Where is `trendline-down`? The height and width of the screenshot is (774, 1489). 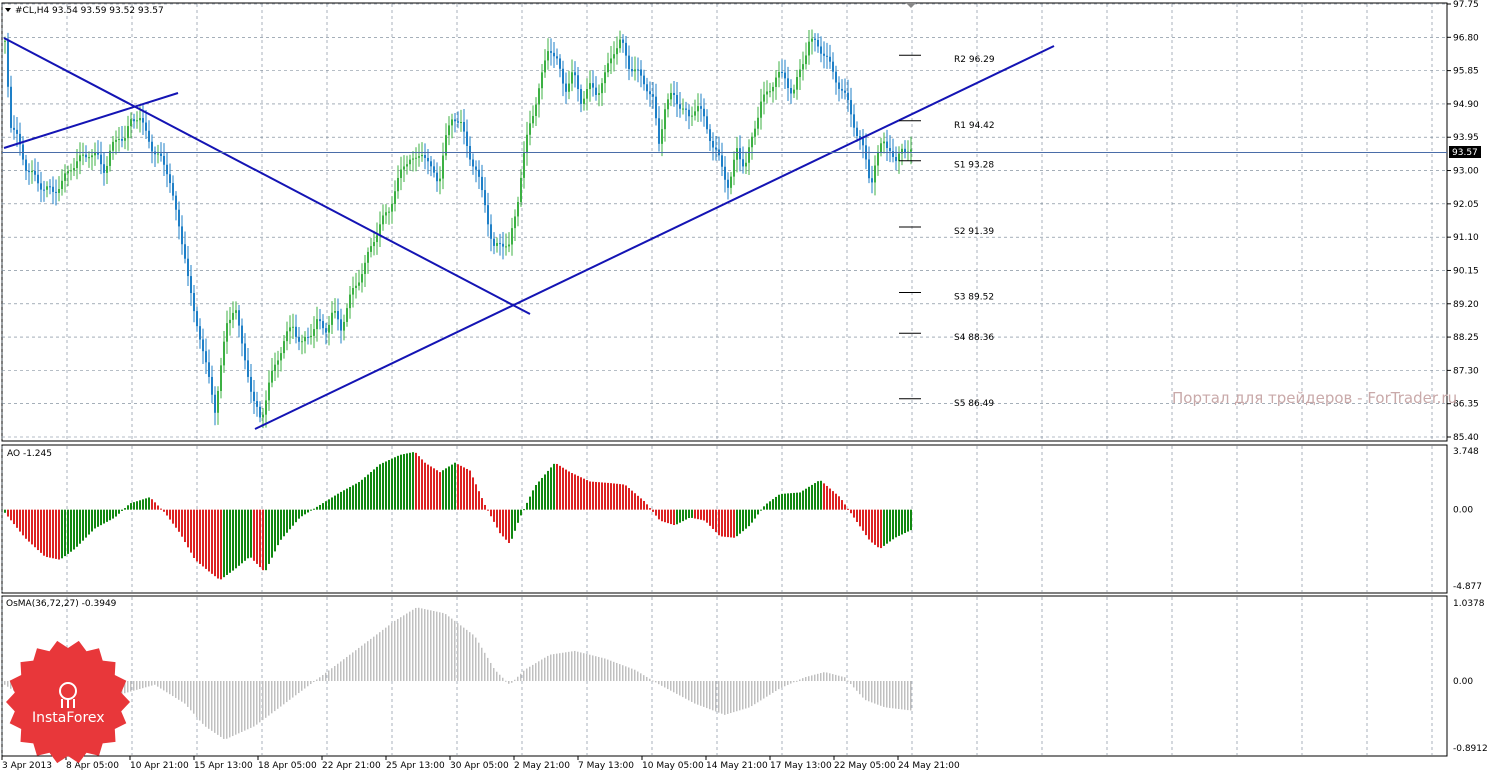 trendline-down is located at coordinates (267, 176).